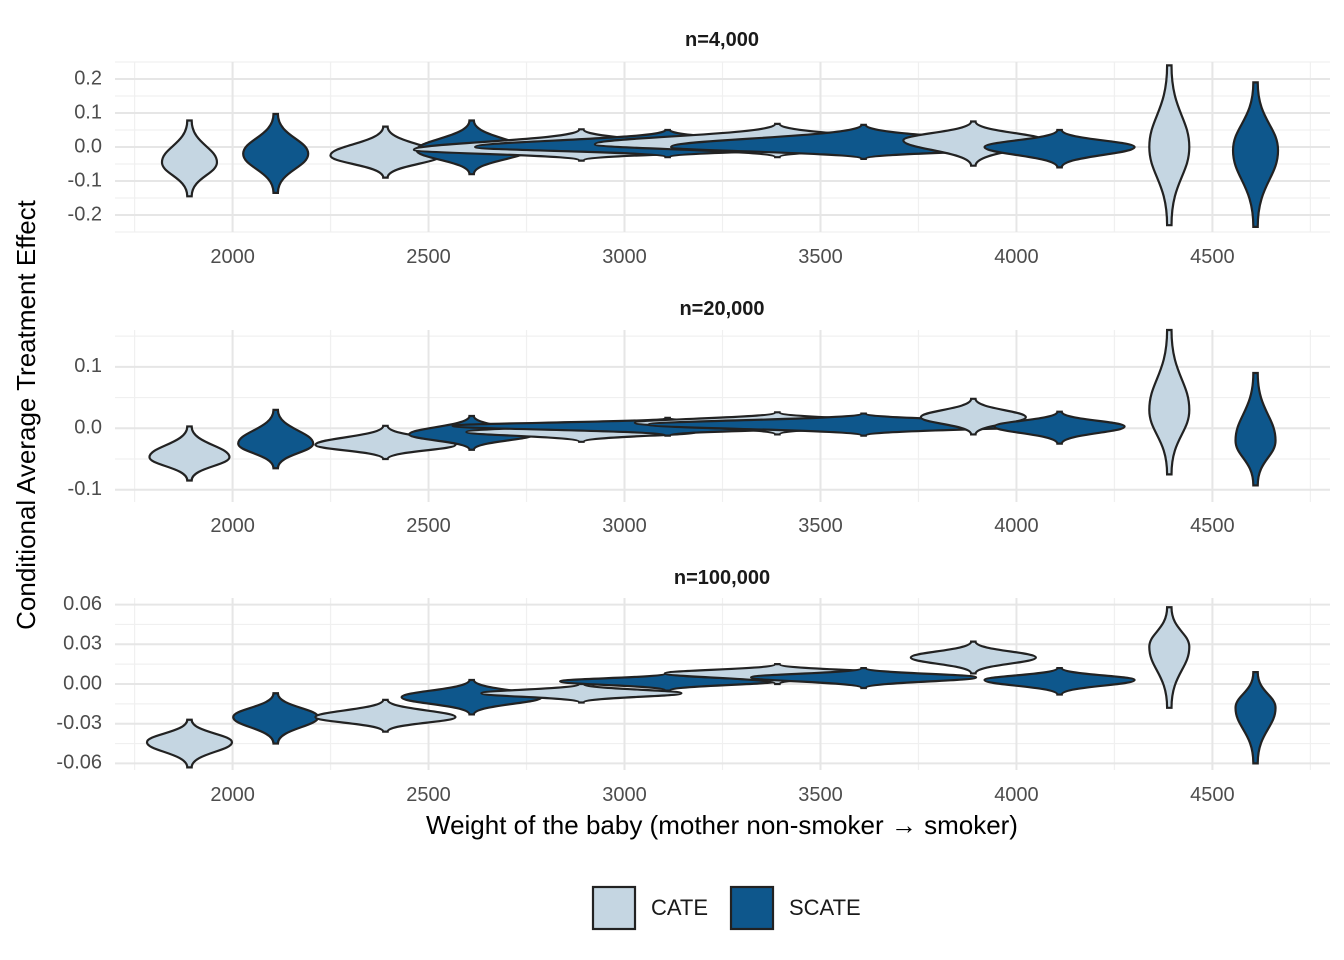 Image resolution: width=1344 pixels, height=960 pixels. Describe the element at coordinates (721, 309) in the screenshot. I see `panel-title: n=20,000` at that location.